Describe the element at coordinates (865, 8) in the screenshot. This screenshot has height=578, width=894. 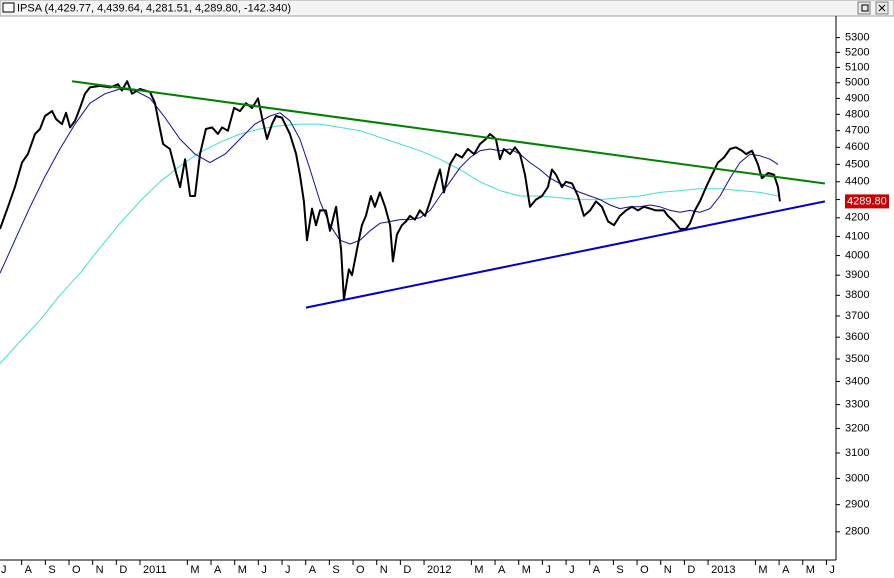
I see `restore-icon` at that location.